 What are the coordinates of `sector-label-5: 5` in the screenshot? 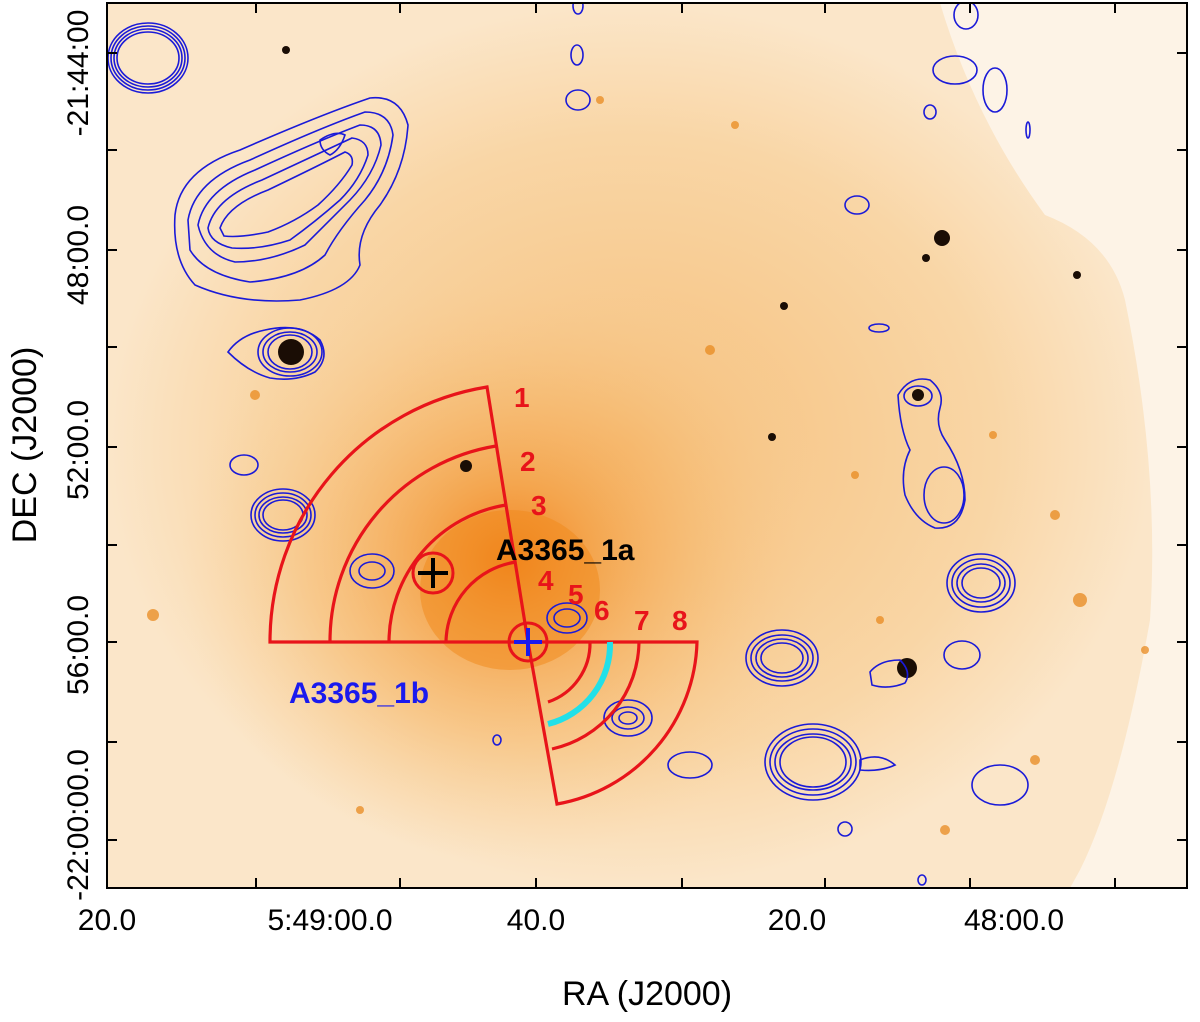 It's located at (576, 594).